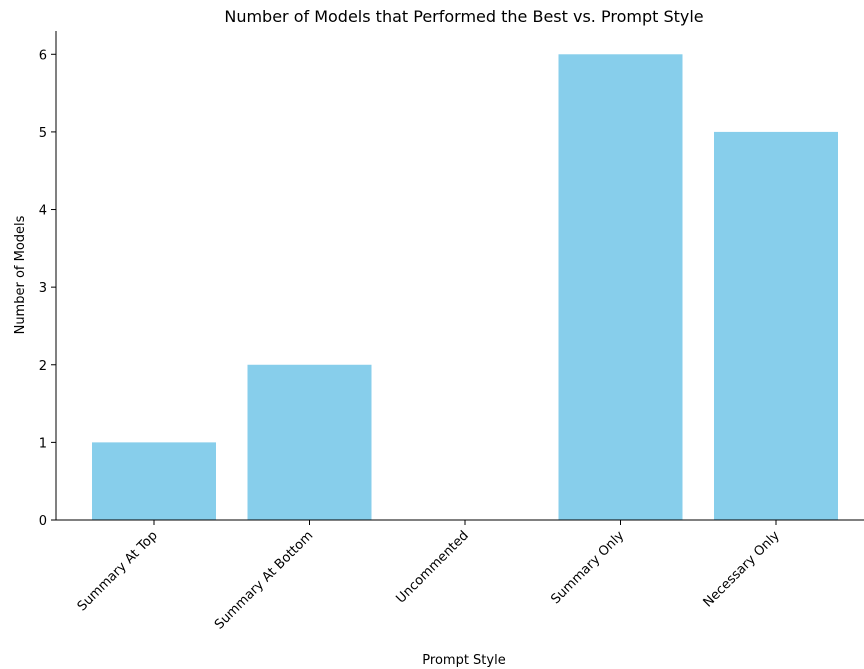 Image resolution: width=864 pixels, height=669 pixels. What do you see at coordinates (309, 442) in the screenshot?
I see `bar-summary-at-bottom` at bounding box center [309, 442].